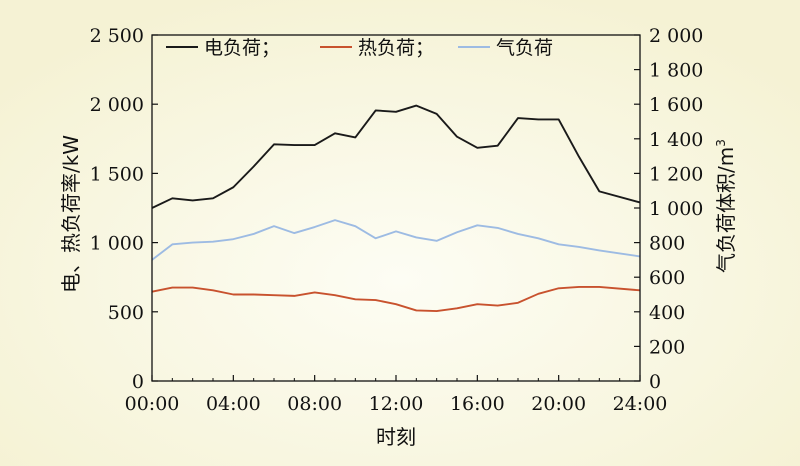  Describe the element at coordinates (676, 105) in the screenshot. I see `y-right-tick-label: 1 600` at that location.